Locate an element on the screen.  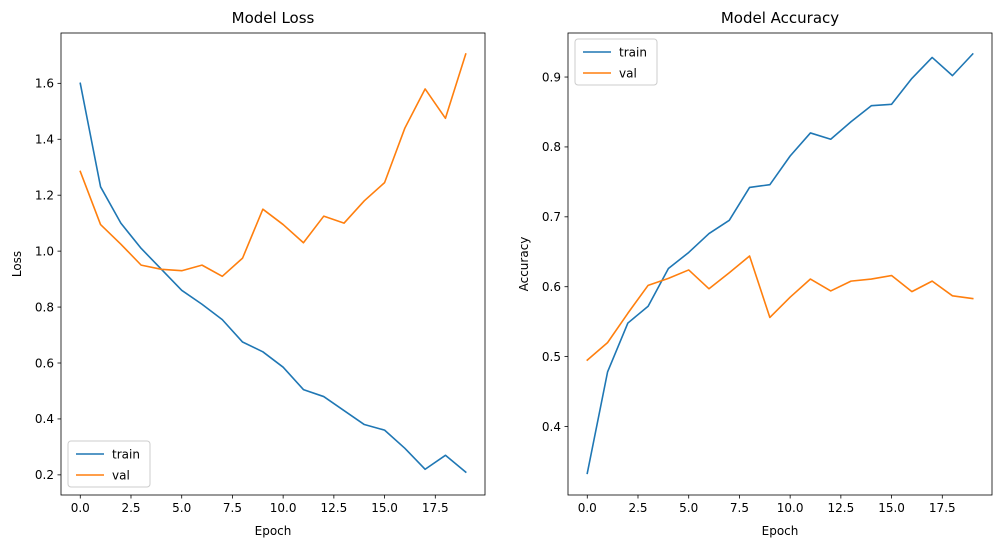
accuracy-chart-title: Model Accuracy is located at coordinates (780, 18).